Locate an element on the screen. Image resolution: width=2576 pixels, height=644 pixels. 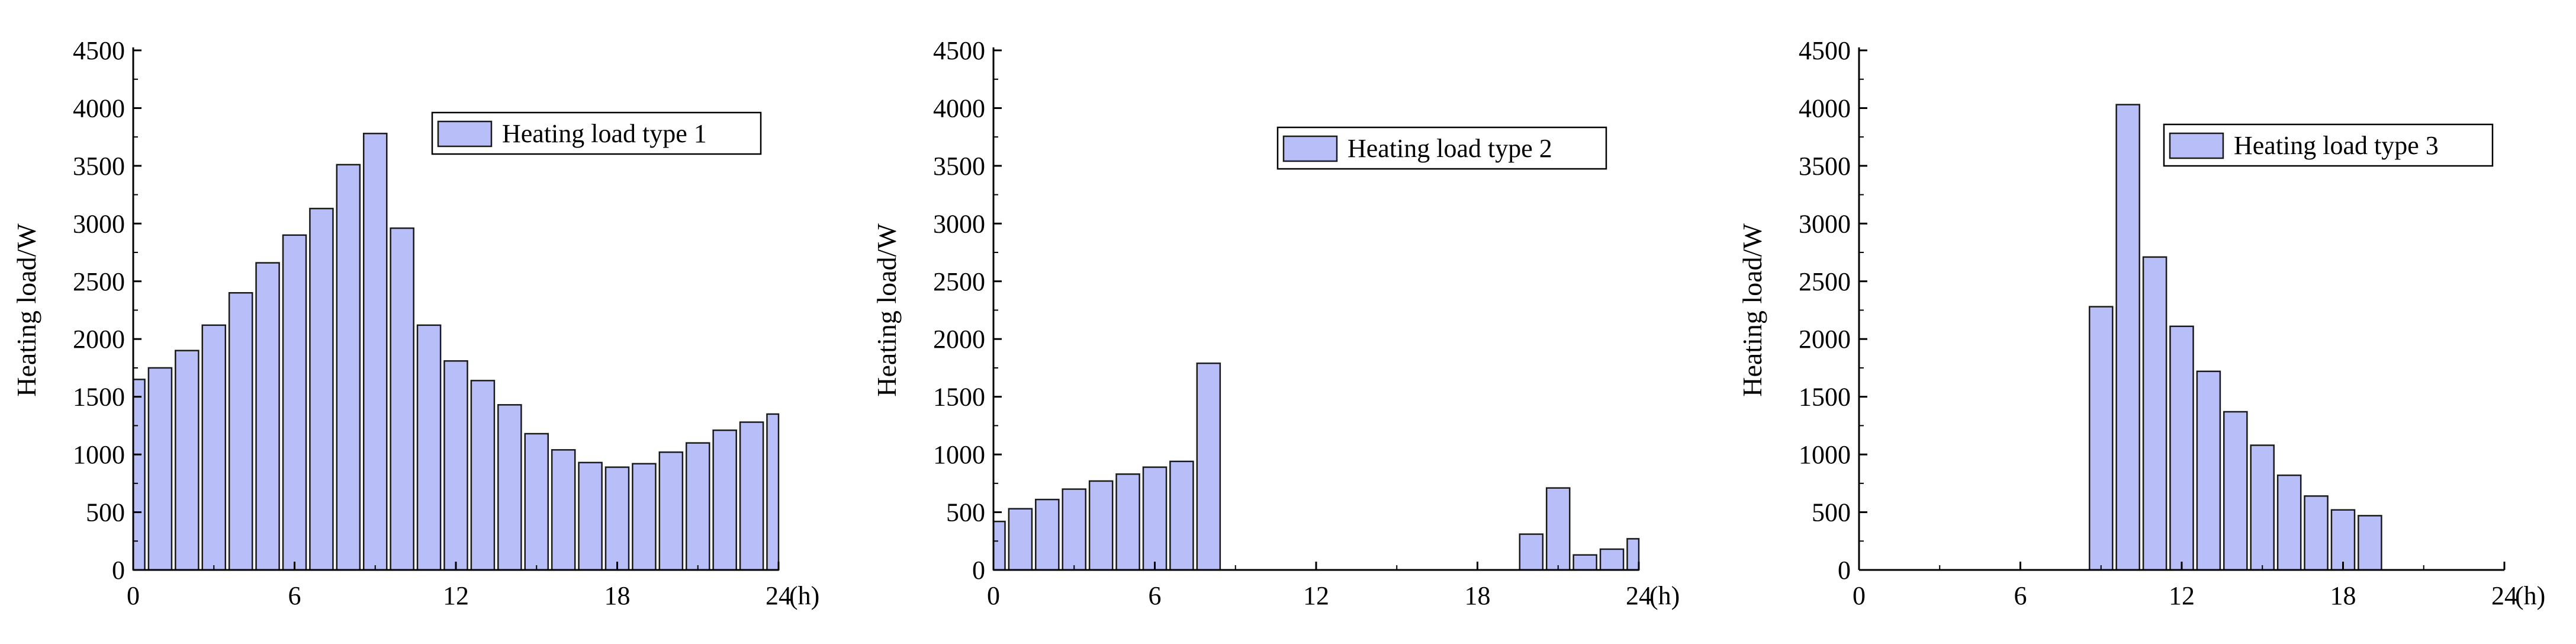
legend-label: Heating load type 3 is located at coordinates (2337, 145).